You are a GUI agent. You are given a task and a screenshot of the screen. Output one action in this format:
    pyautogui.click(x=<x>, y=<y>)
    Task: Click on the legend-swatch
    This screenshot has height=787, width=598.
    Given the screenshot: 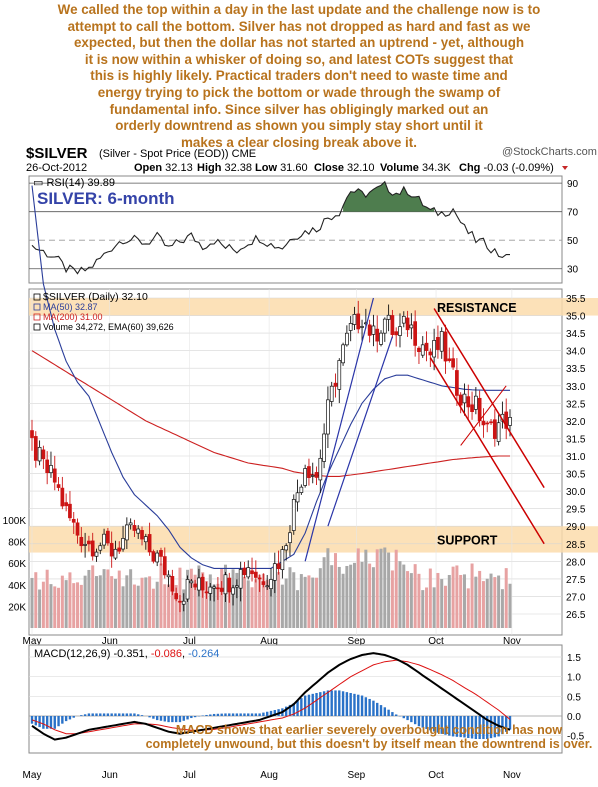 What is the action you would take?
    pyautogui.click(x=37, y=307)
    